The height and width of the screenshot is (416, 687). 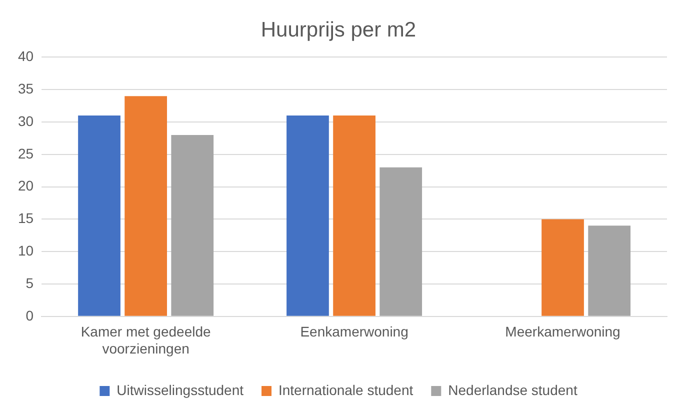 What do you see at coordinates (562, 332) in the screenshot?
I see `x-tick-label: Meerkamerwoning` at bounding box center [562, 332].